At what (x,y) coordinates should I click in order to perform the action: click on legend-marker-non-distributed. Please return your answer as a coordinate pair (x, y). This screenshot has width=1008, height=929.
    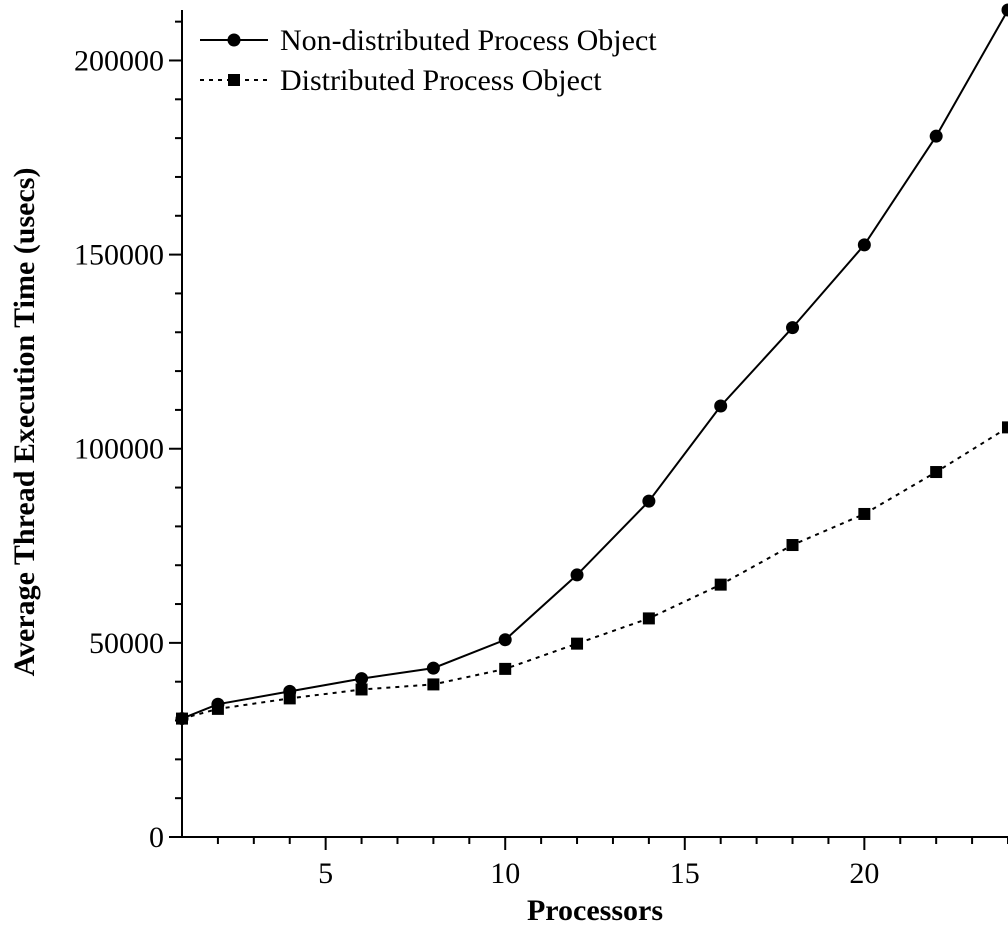
    Looking at the image, I should click on (234, 40).